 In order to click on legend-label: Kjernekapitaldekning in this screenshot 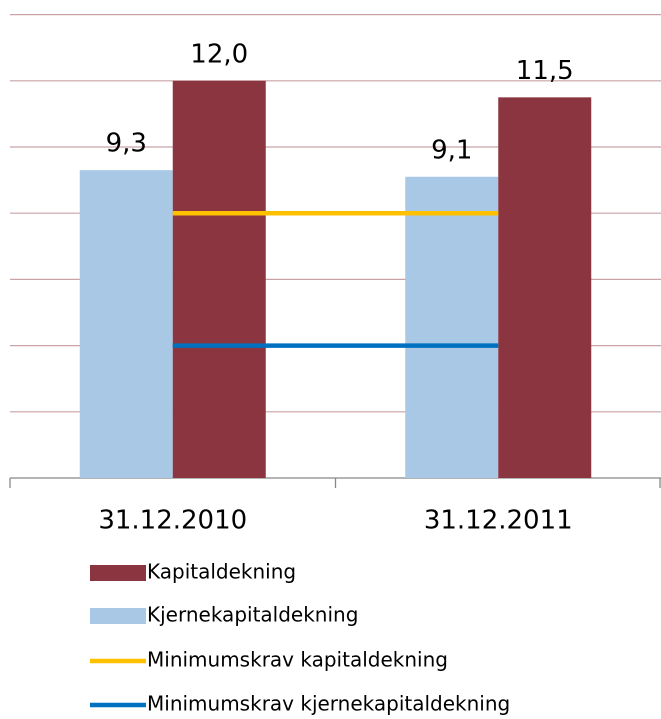, I will do `click(252, 615)`.